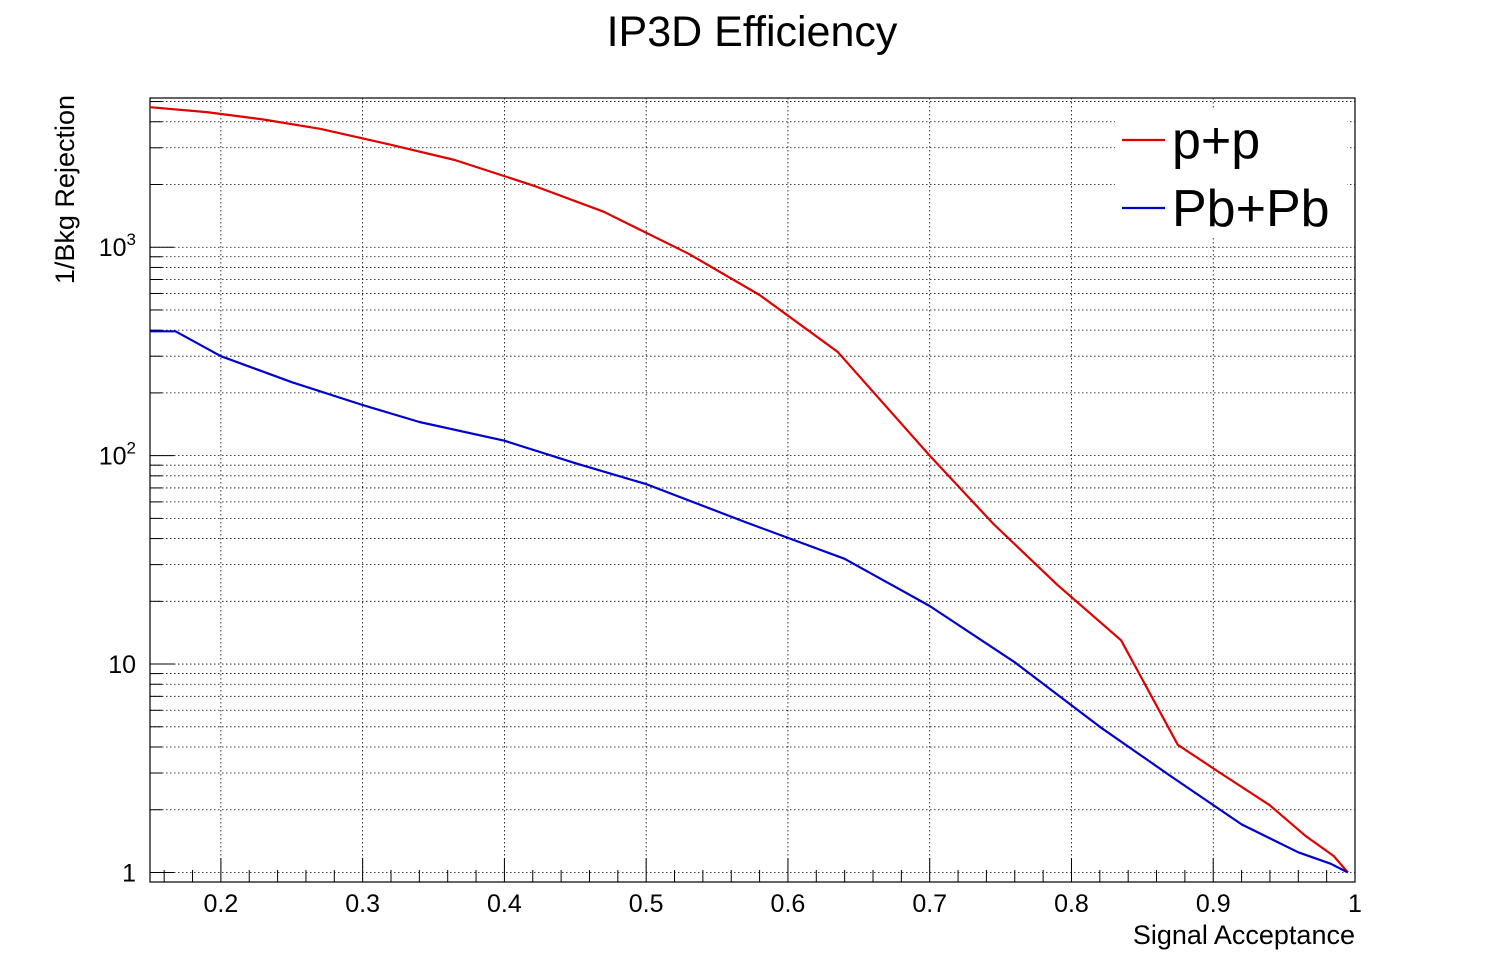  I want to click on x-tick-label: 0.9, so click(1213, 904).